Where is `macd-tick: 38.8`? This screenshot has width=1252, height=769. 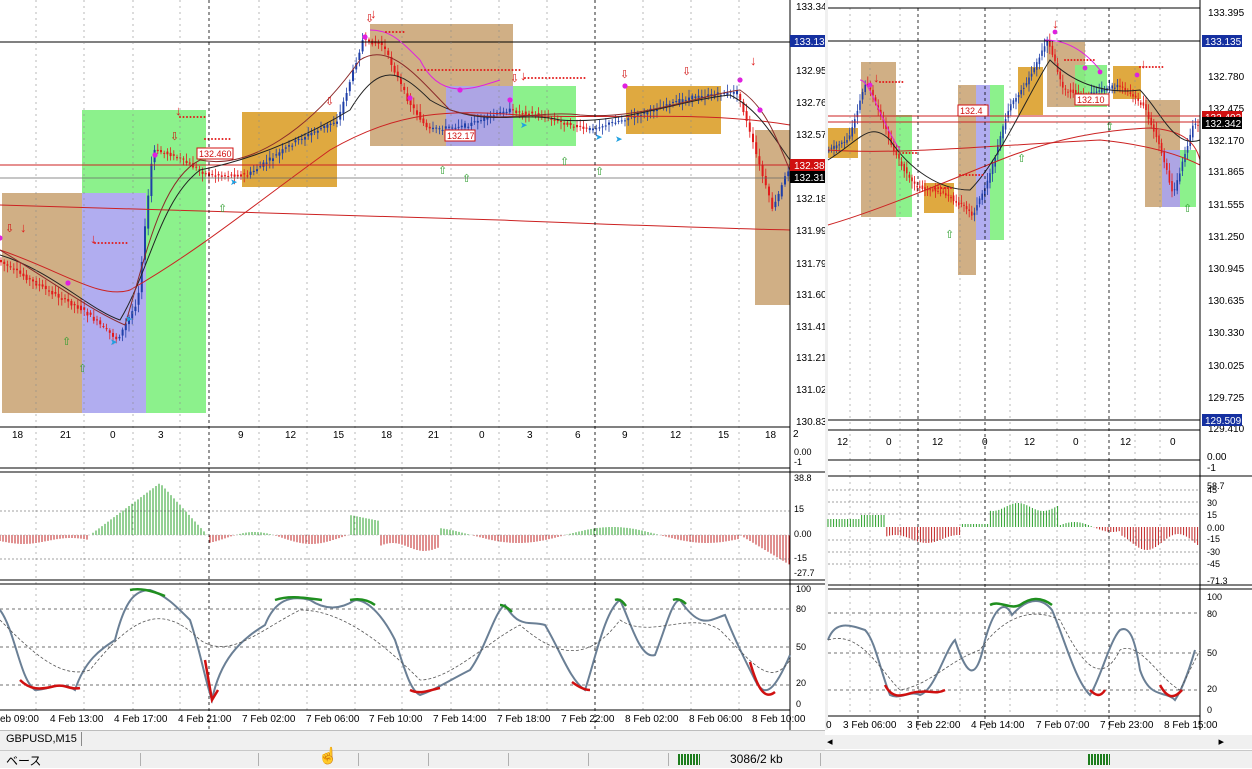 macd-tick: 38.8 is located at coordinates (803, 478).